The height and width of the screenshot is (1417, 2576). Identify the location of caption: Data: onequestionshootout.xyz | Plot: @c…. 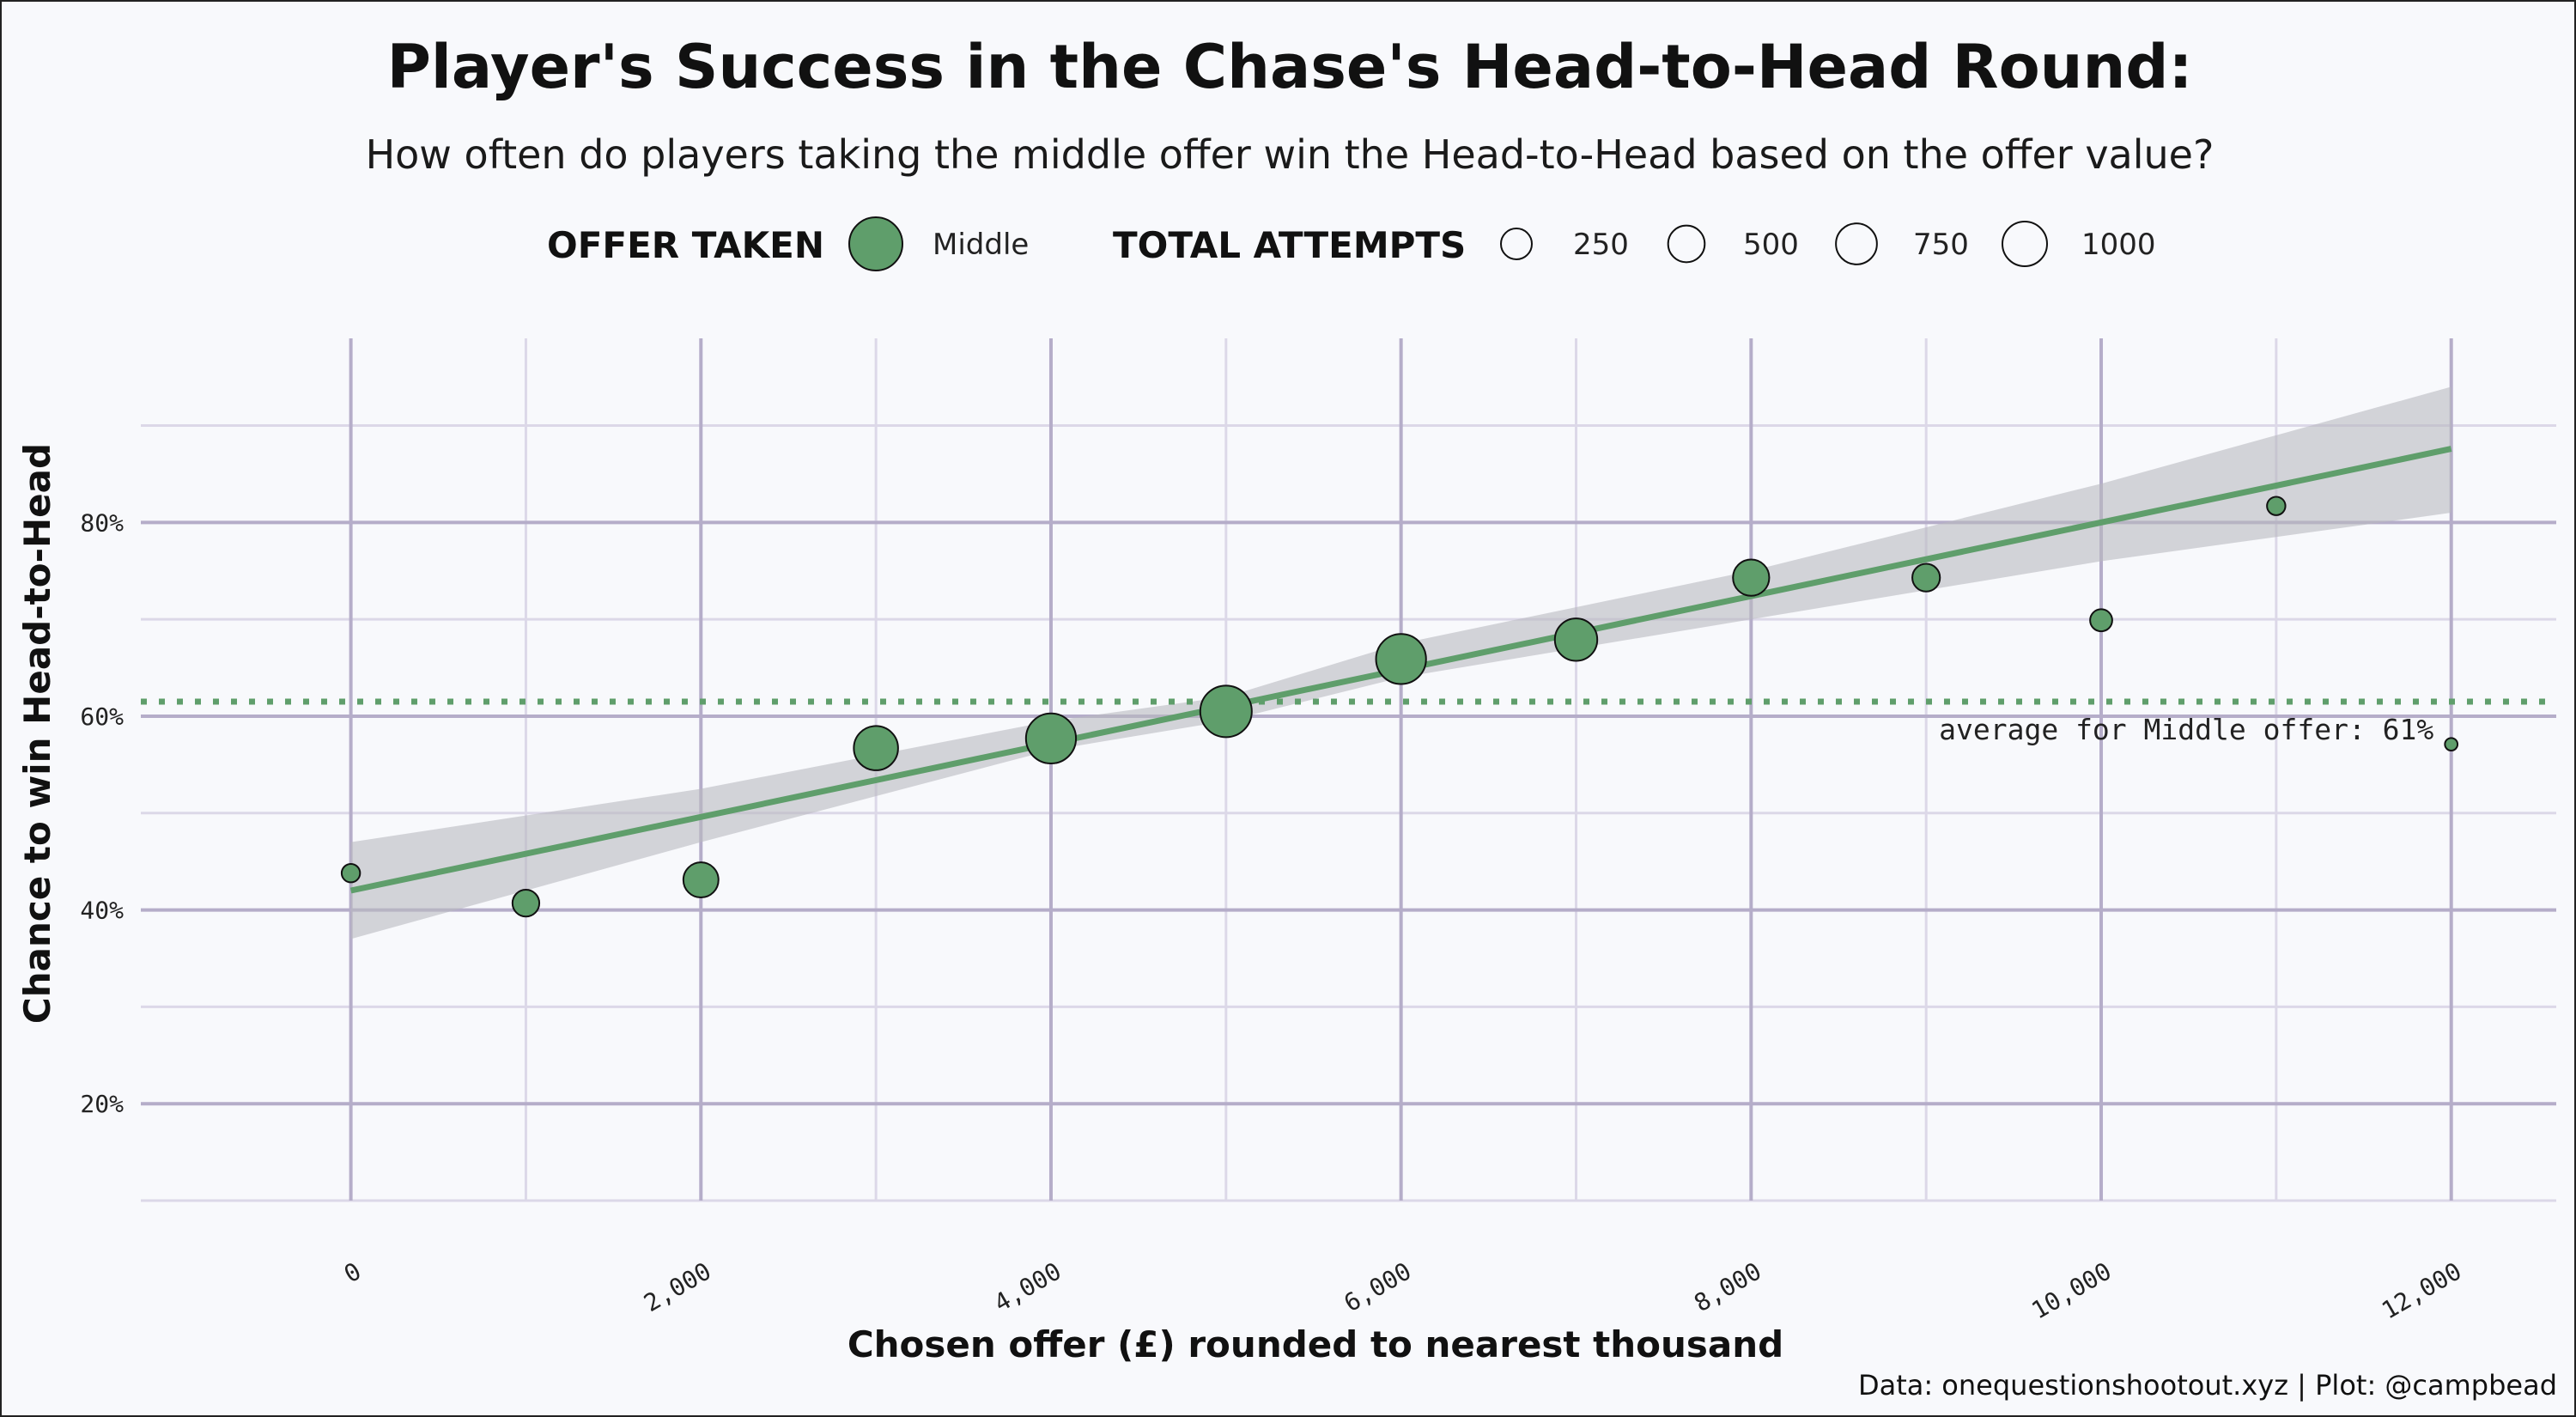
(2207, 1385).